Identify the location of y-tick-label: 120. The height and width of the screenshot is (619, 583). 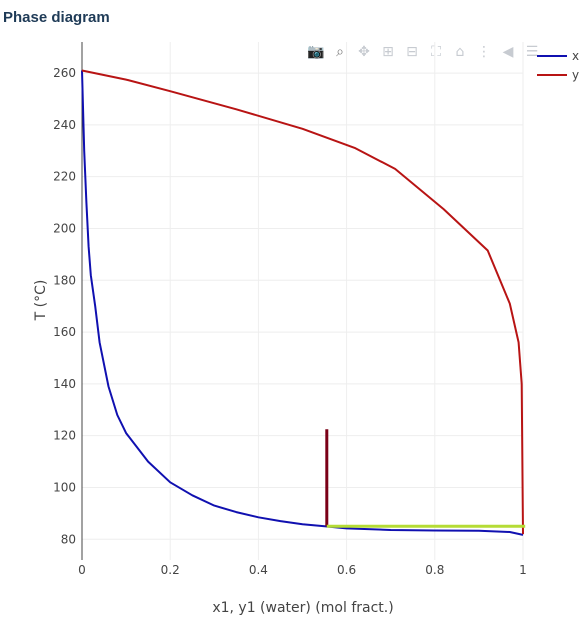
(64, 436).